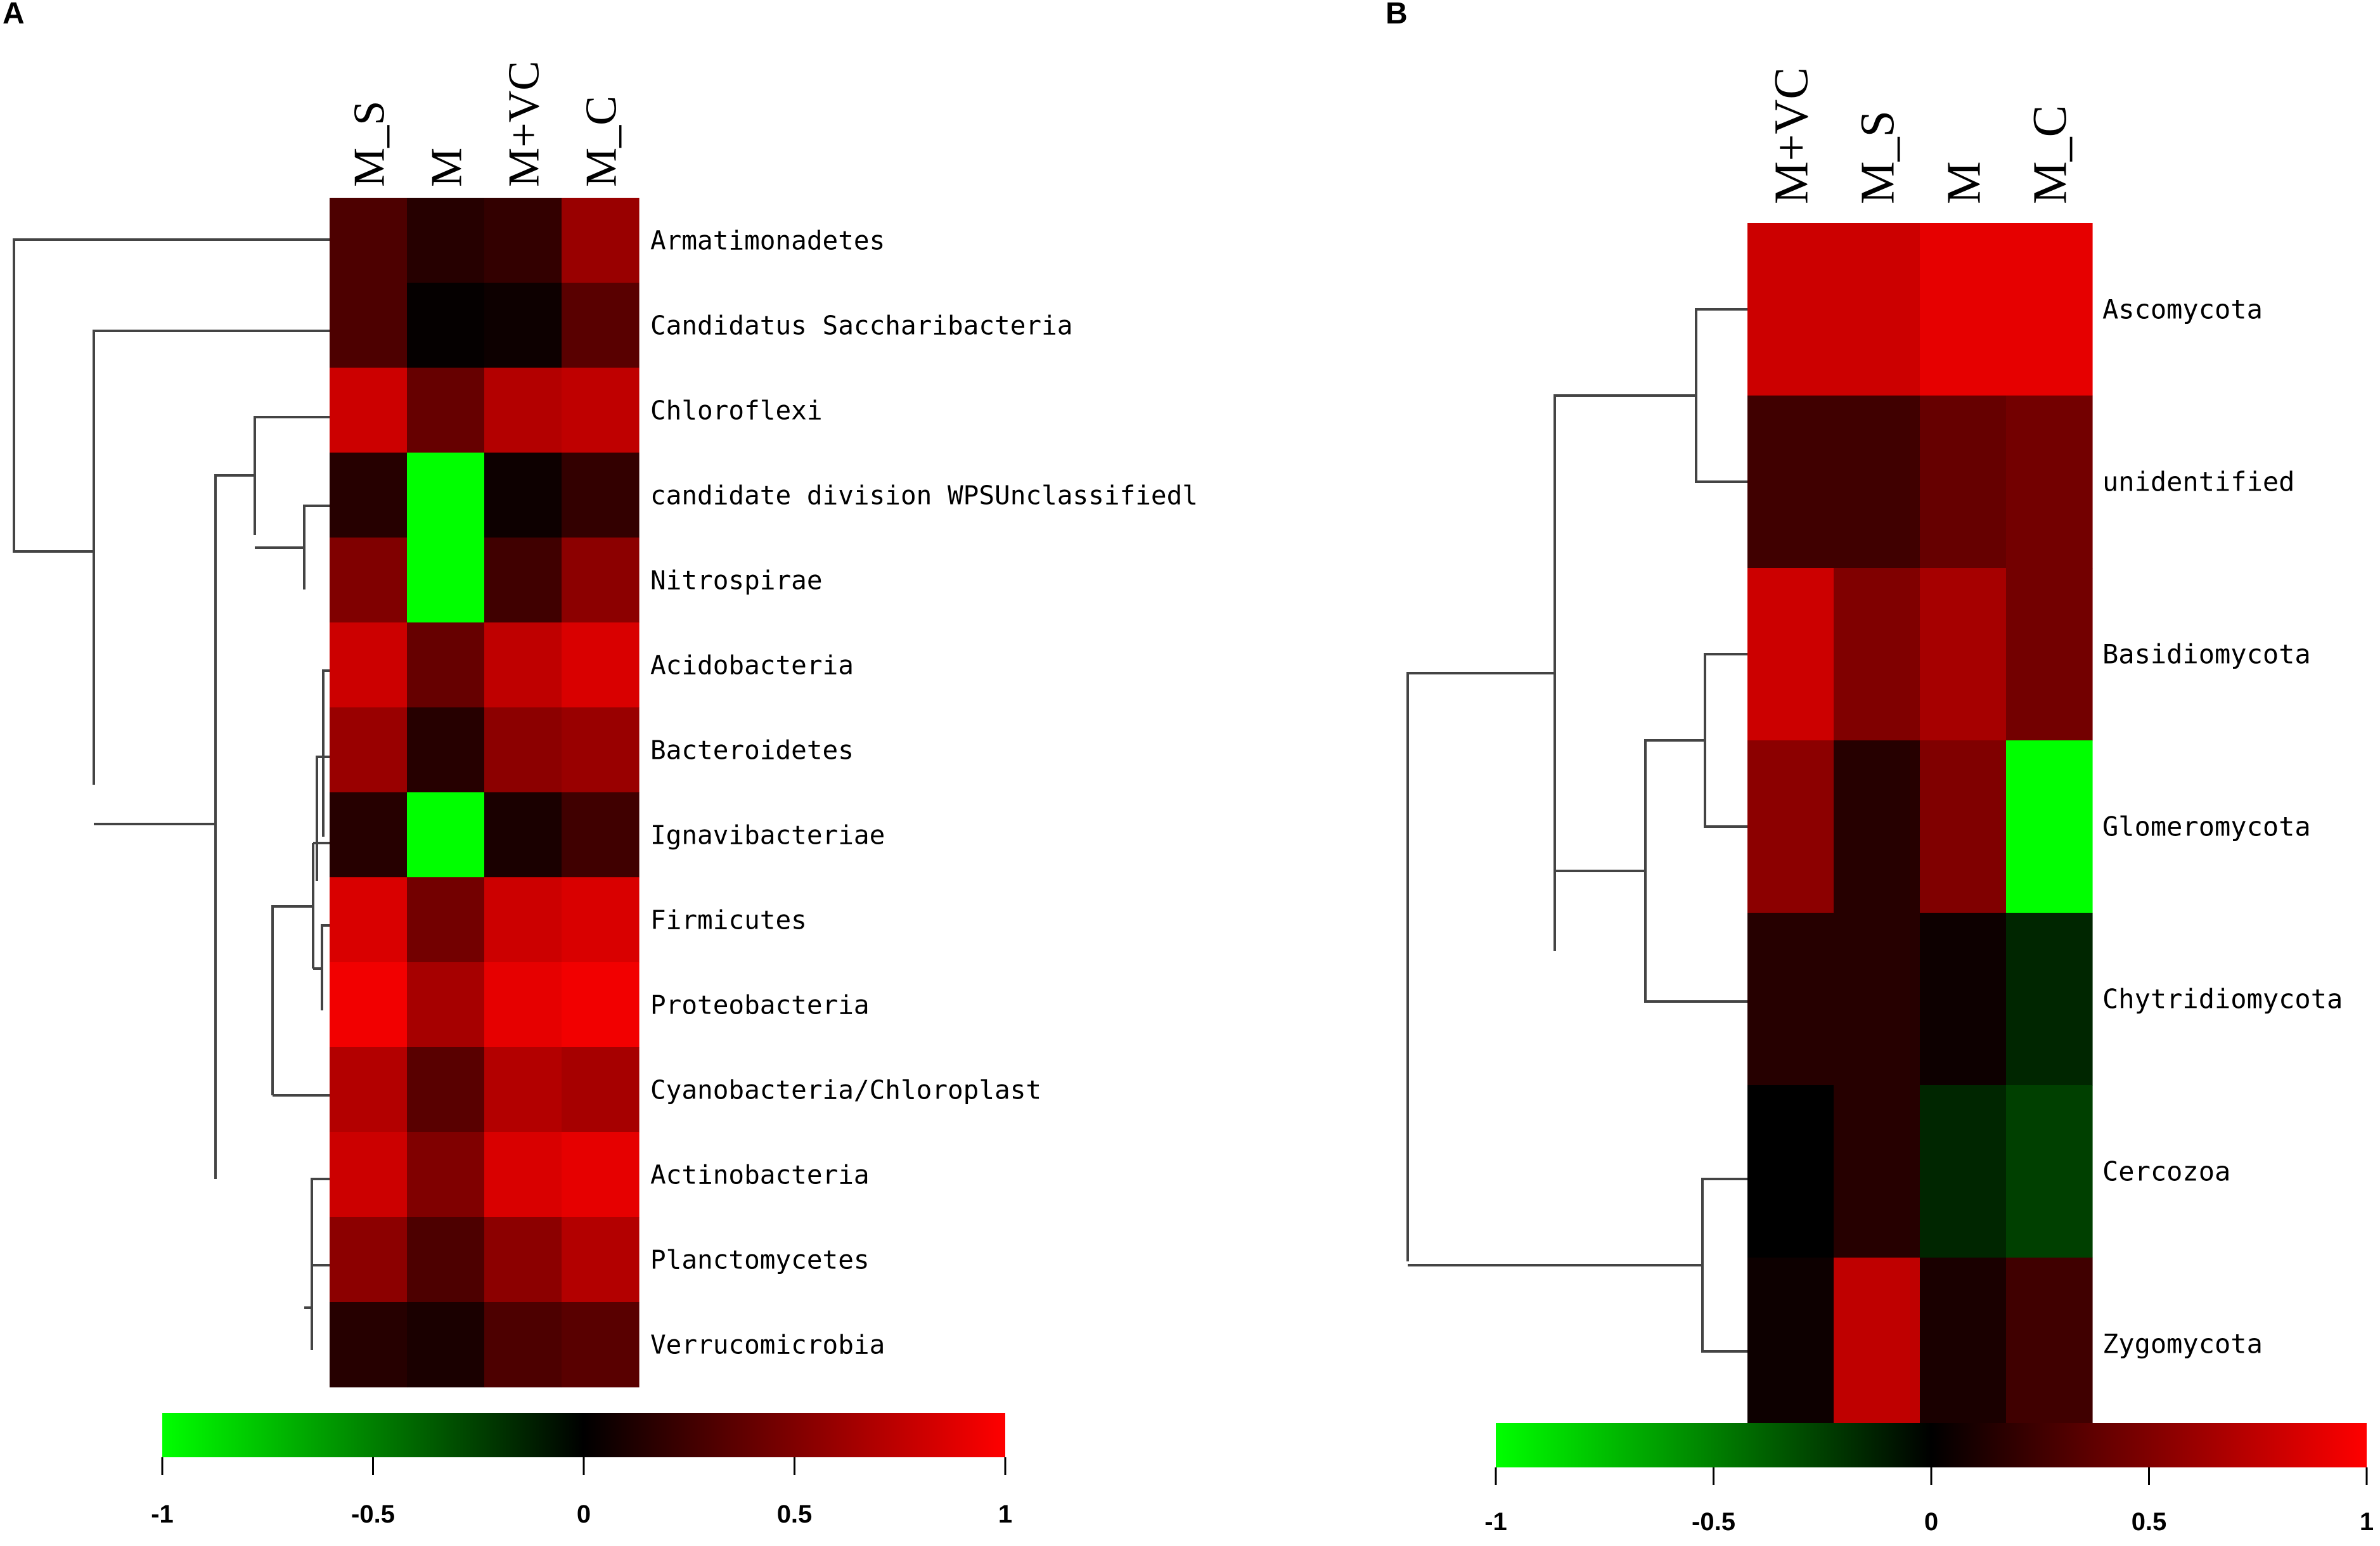 The width and height of the screenshot is (2380, 1546). I want to click on cell-ignavibacteriae-m-vc, so click(523, 835).